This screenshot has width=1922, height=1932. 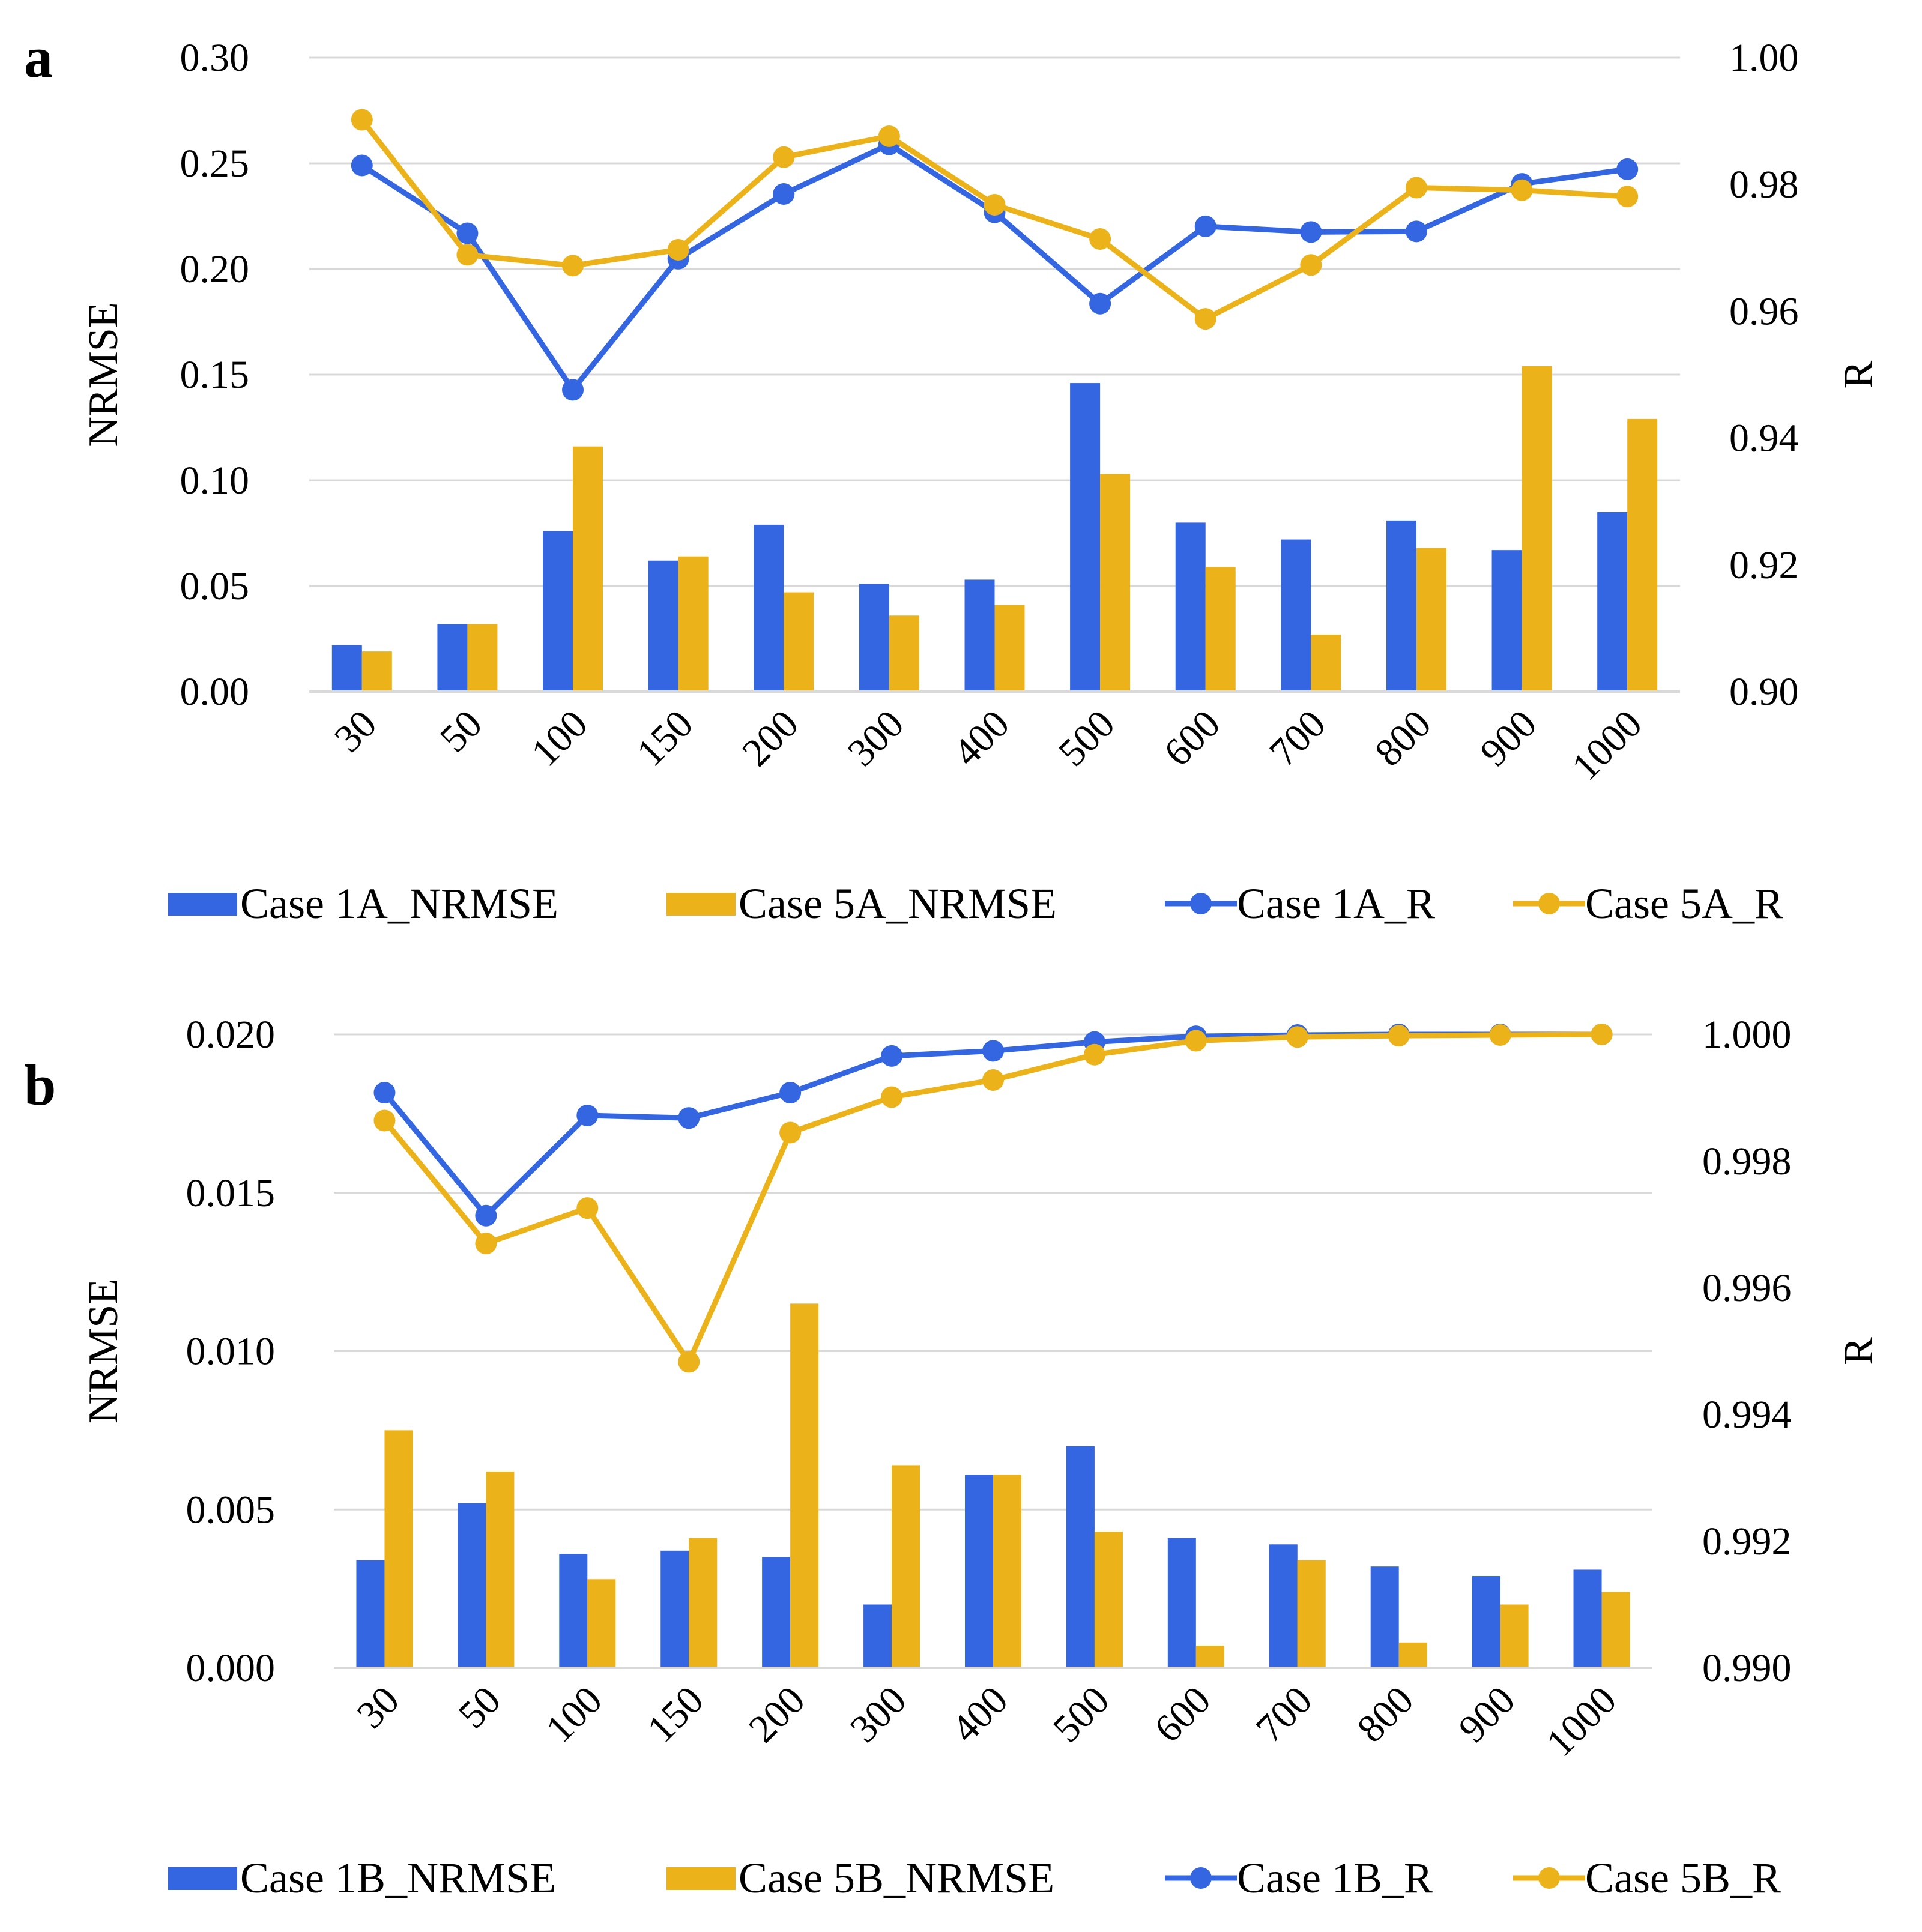 What do you see at coordinates (231, 1193) in the screenshot?
I see `left-tick-label: 0.015` at bounding box center [231, 1193].